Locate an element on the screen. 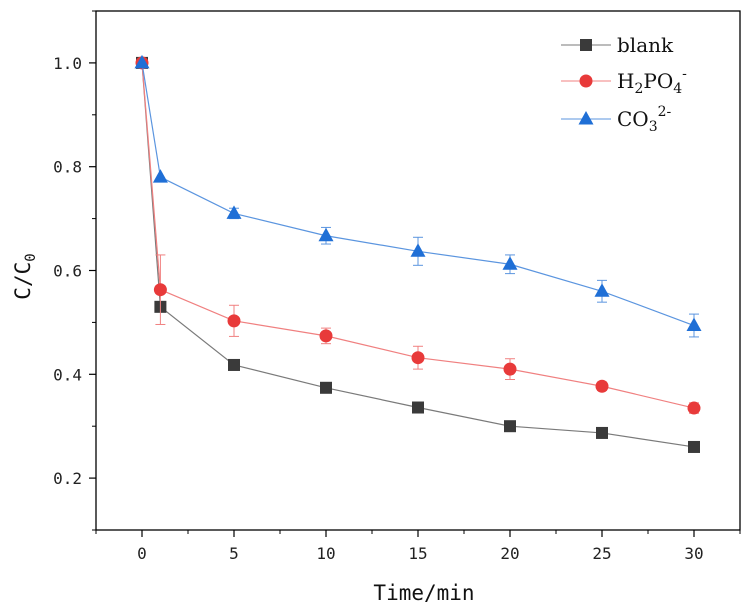  x-tick-label: 5 is located at coordinates (234, 553).